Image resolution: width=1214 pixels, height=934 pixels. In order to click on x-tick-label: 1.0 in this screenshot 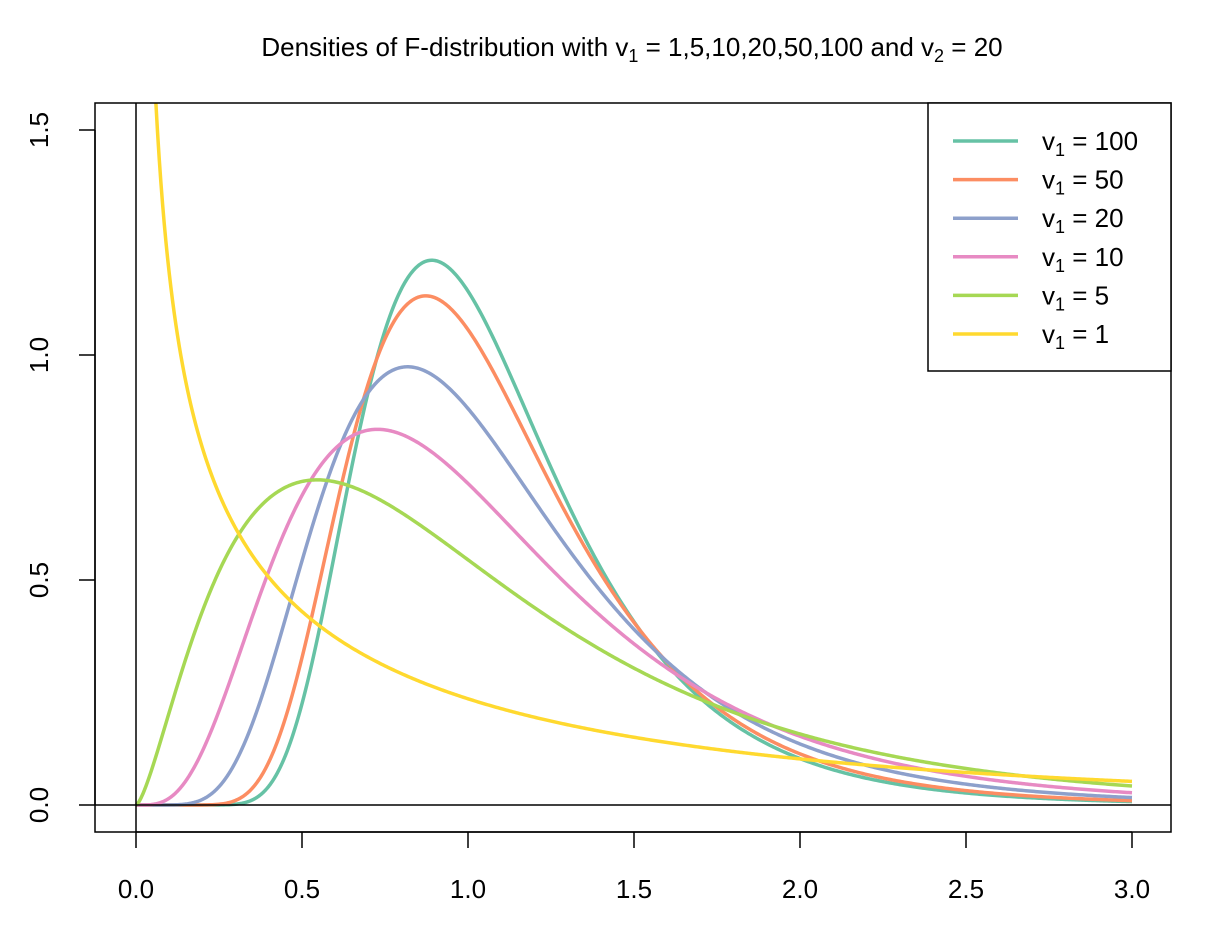, I will do `click(468, 889)`.